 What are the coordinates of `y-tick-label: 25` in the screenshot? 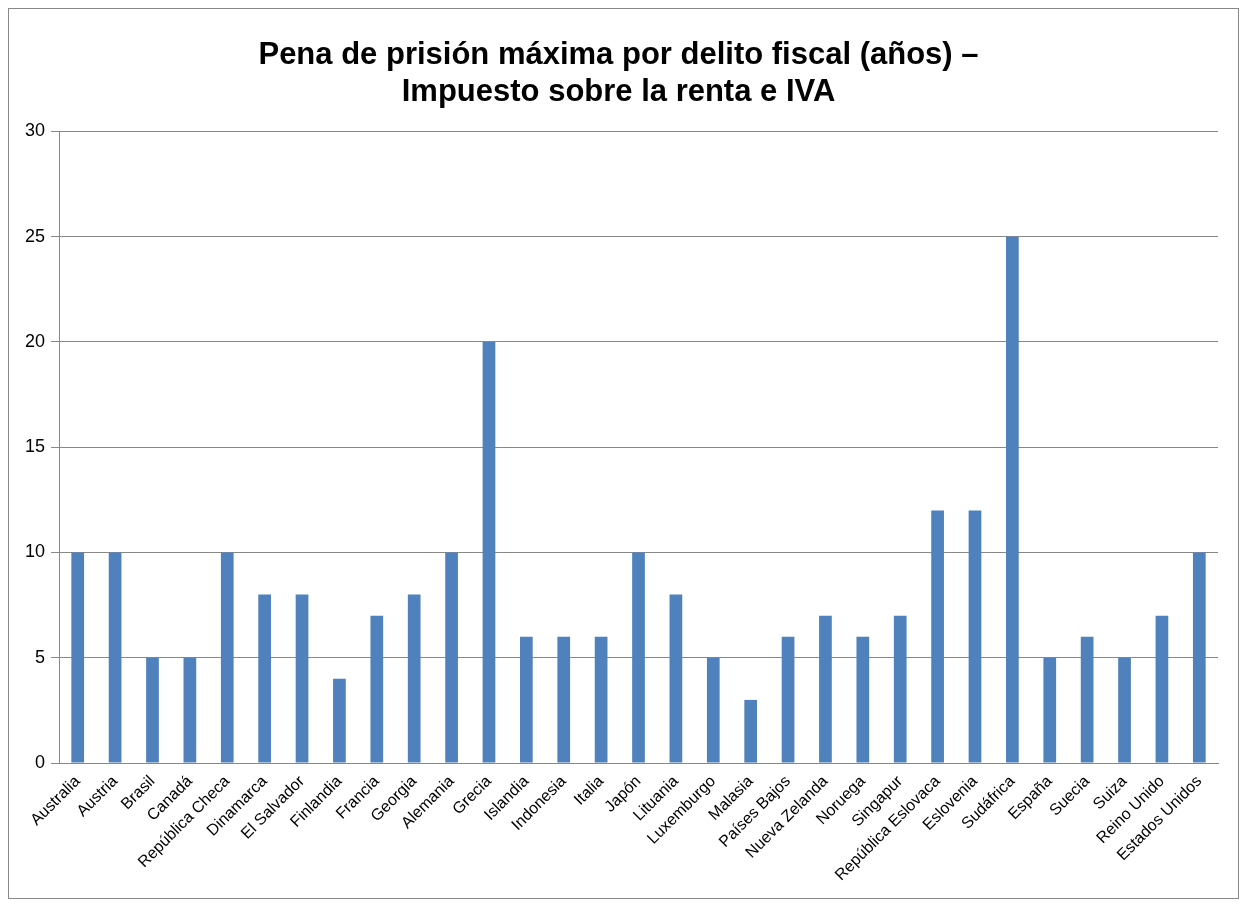 It's located at (35, 235).